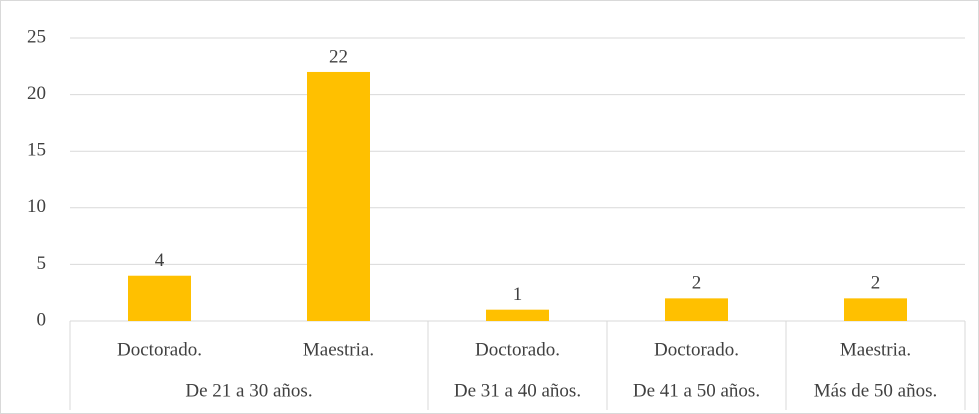 This screenshot has height=414, width=979. What do you see at coordinates (696, 390) in the screenshot?
I see `group-label: De 41 a 50 años.` at bounding box center [696, 390].